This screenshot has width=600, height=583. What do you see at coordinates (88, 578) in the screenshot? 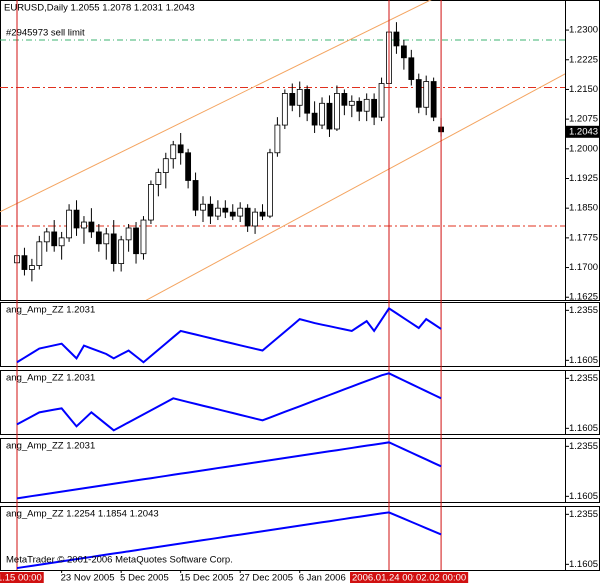
I see `x-tick-label: 23 Nov 2005` at bounding box center [88, 578].